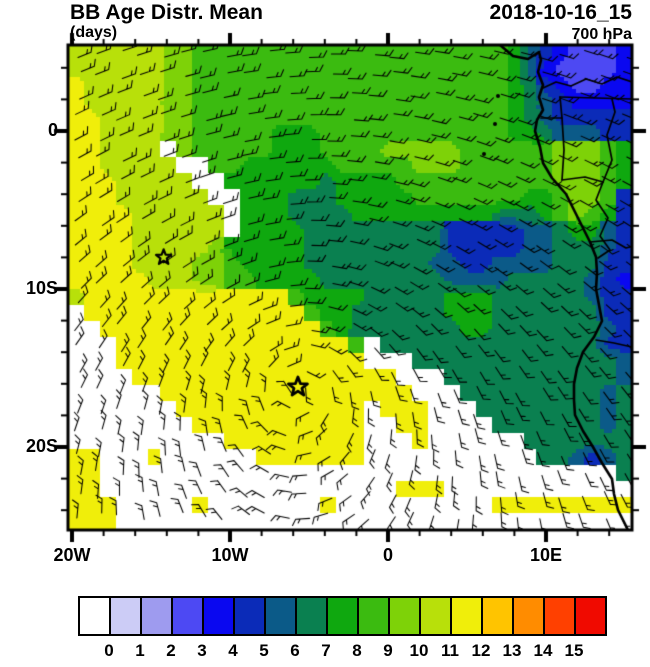  What do you see at coordinates (574, 650) in the screenshot?
I see `colorbar-label-15: 15` at bounding box center [574, 650].